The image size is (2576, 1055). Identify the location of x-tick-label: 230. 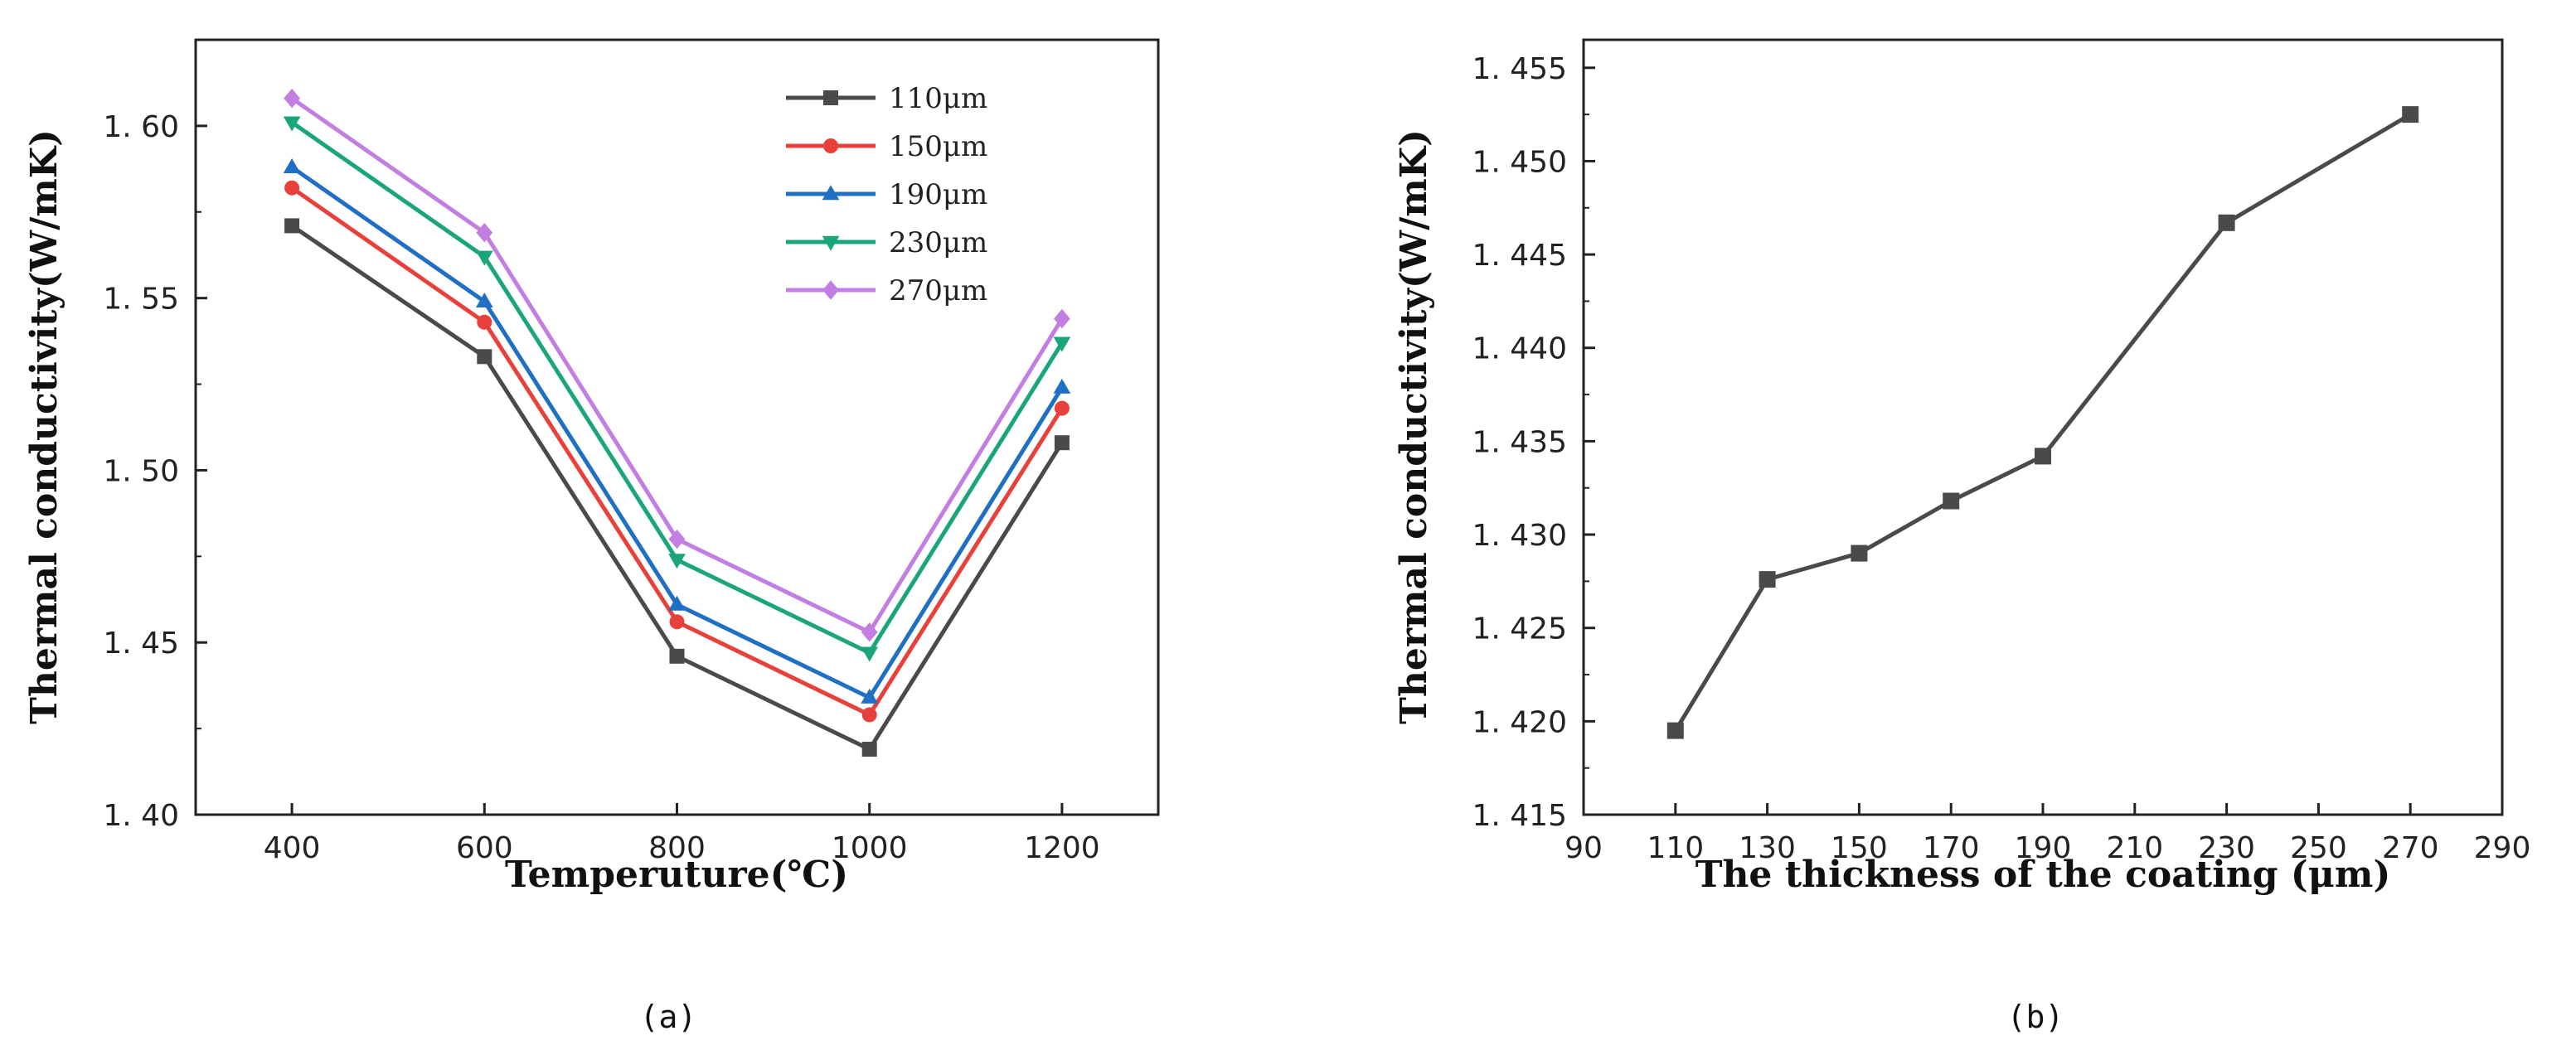
(2226, 848).